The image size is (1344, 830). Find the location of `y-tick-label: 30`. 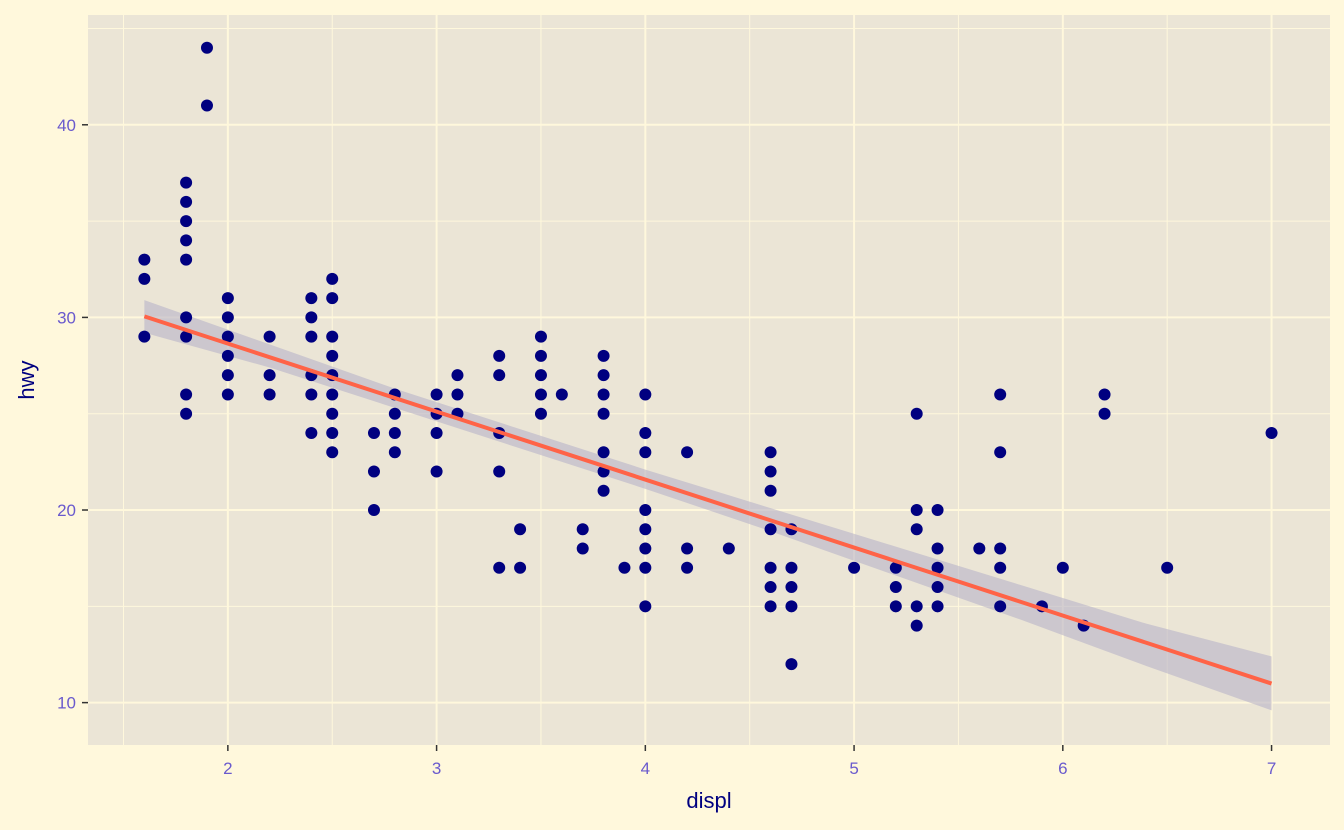

y-tick-label: 30 is located at coordinates (66, 317).